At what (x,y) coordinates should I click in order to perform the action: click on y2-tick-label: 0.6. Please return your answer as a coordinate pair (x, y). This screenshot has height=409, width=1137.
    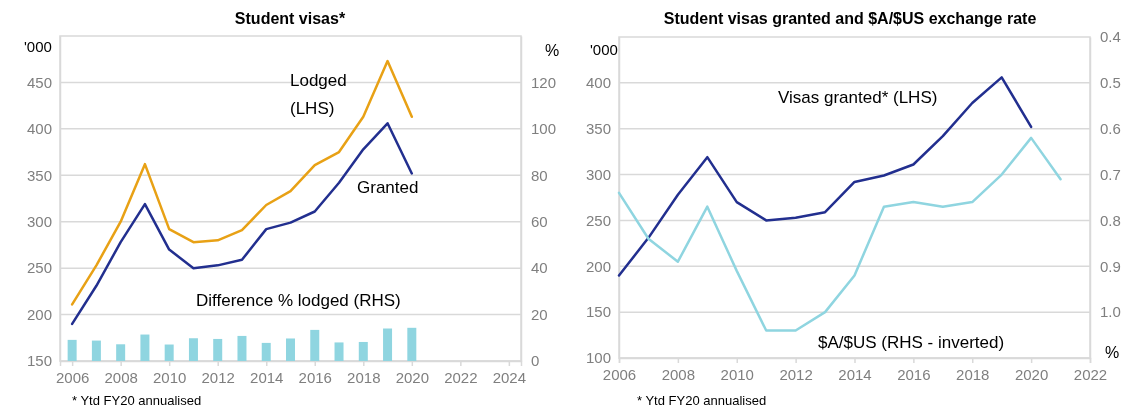
    Looking at the image, I should click on (1110, 129).